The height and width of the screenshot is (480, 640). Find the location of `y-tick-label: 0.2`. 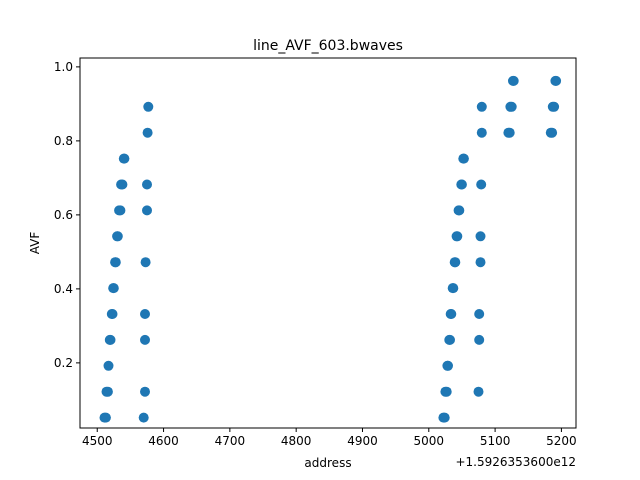

y-tick-label: 0.2 is located at coordinates (63, 363).